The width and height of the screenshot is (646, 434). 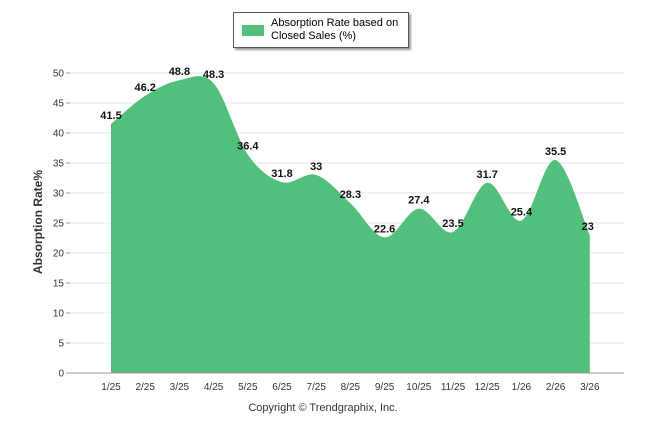 I want to click on y-tick-label: 20, so click(x=59, y=254).